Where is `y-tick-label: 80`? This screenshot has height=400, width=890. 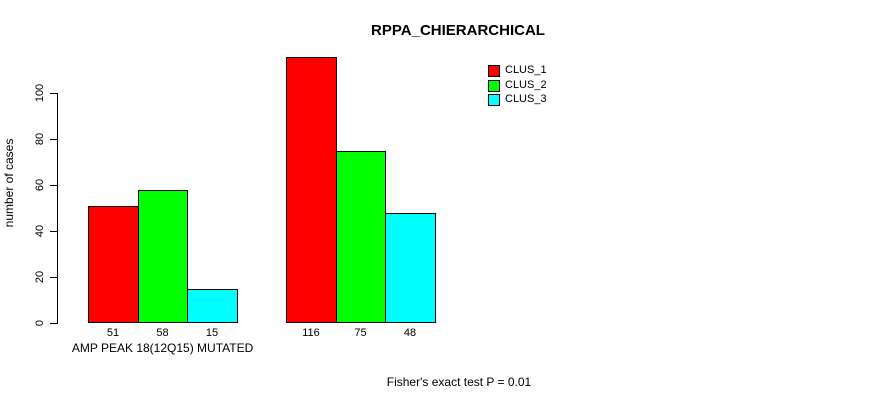 y-tick-label: 80 is located at coordinates (40, 139).